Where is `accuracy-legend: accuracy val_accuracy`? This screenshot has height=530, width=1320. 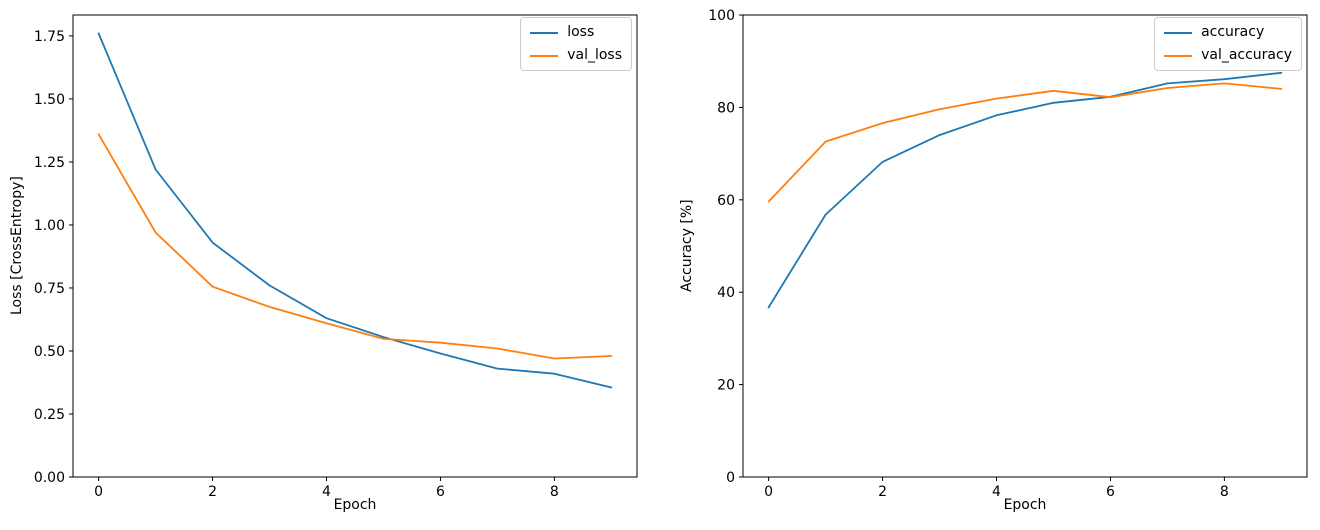 accuracy-legend: accuracy val_accuracy is located at coordinates (1228, 44).